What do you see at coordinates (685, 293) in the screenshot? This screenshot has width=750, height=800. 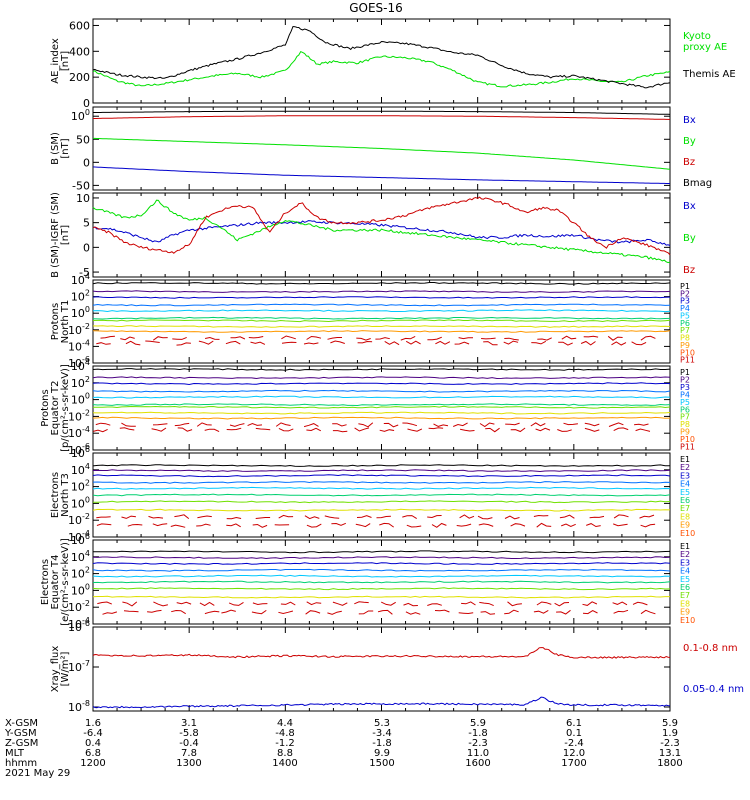 I see `channel-label: P2` at bounding box center [685, 293].